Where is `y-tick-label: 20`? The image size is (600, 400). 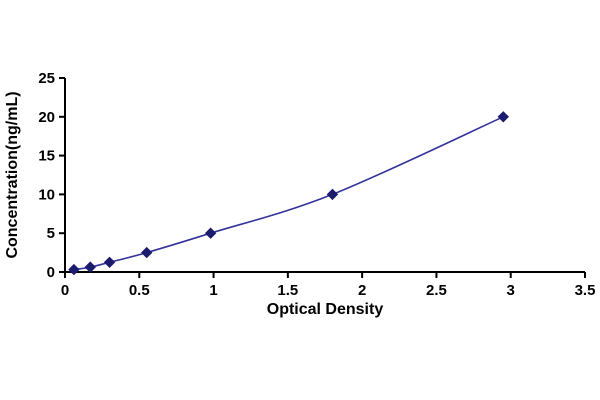 y-tick-label: 20 is located at coordinates (46, 117).